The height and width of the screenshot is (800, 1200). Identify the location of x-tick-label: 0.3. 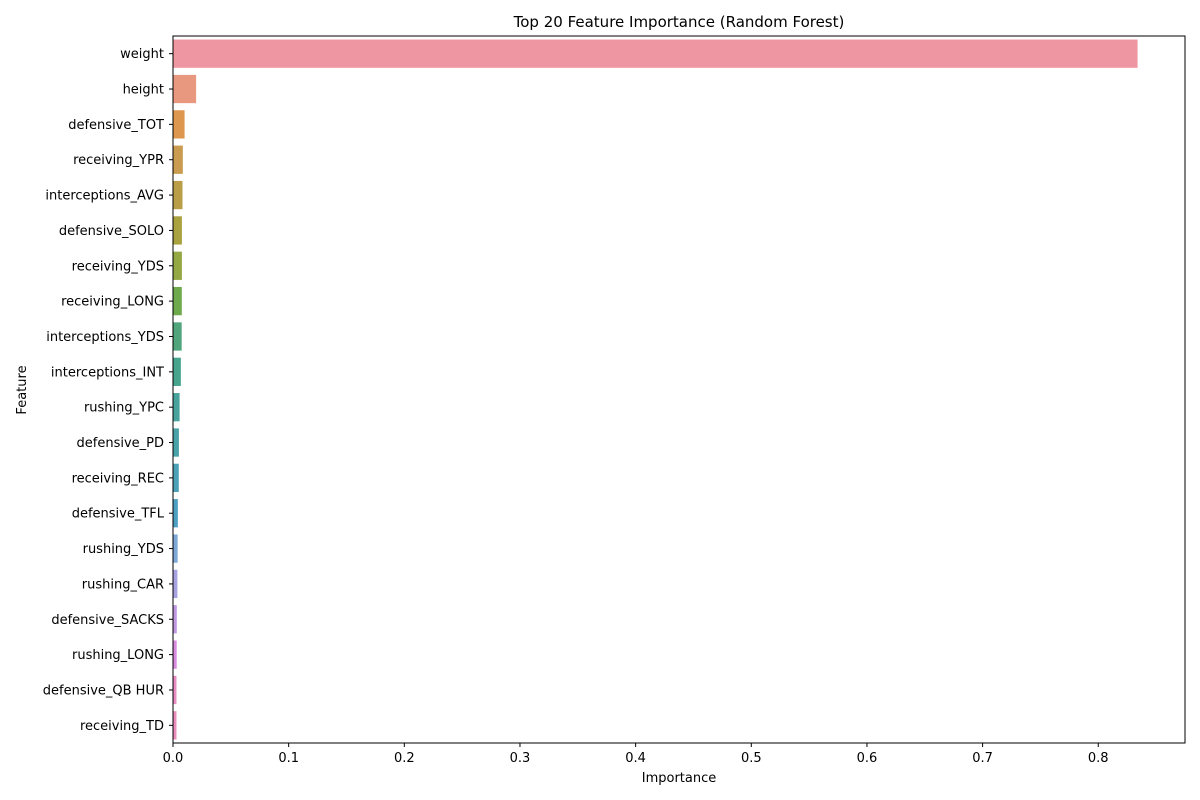
(520, 758).